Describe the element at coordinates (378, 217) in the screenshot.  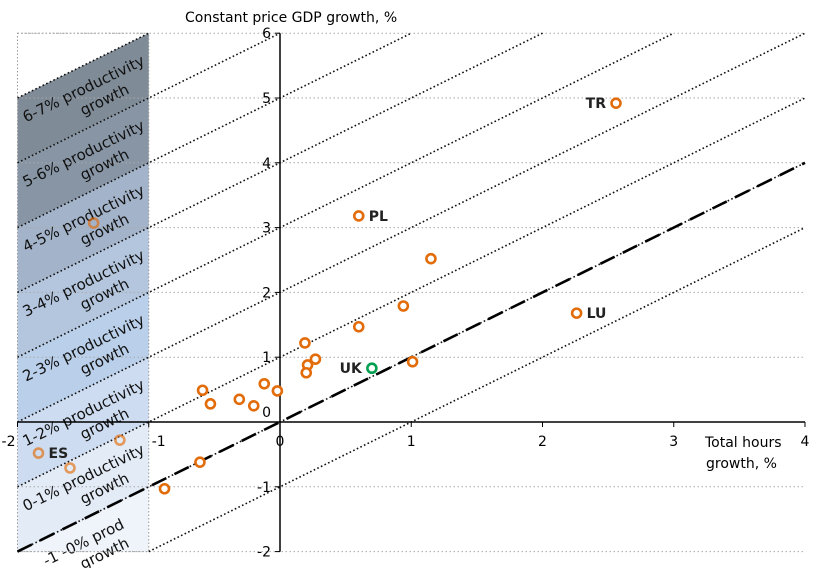
I see `point-label: PL` at that location.